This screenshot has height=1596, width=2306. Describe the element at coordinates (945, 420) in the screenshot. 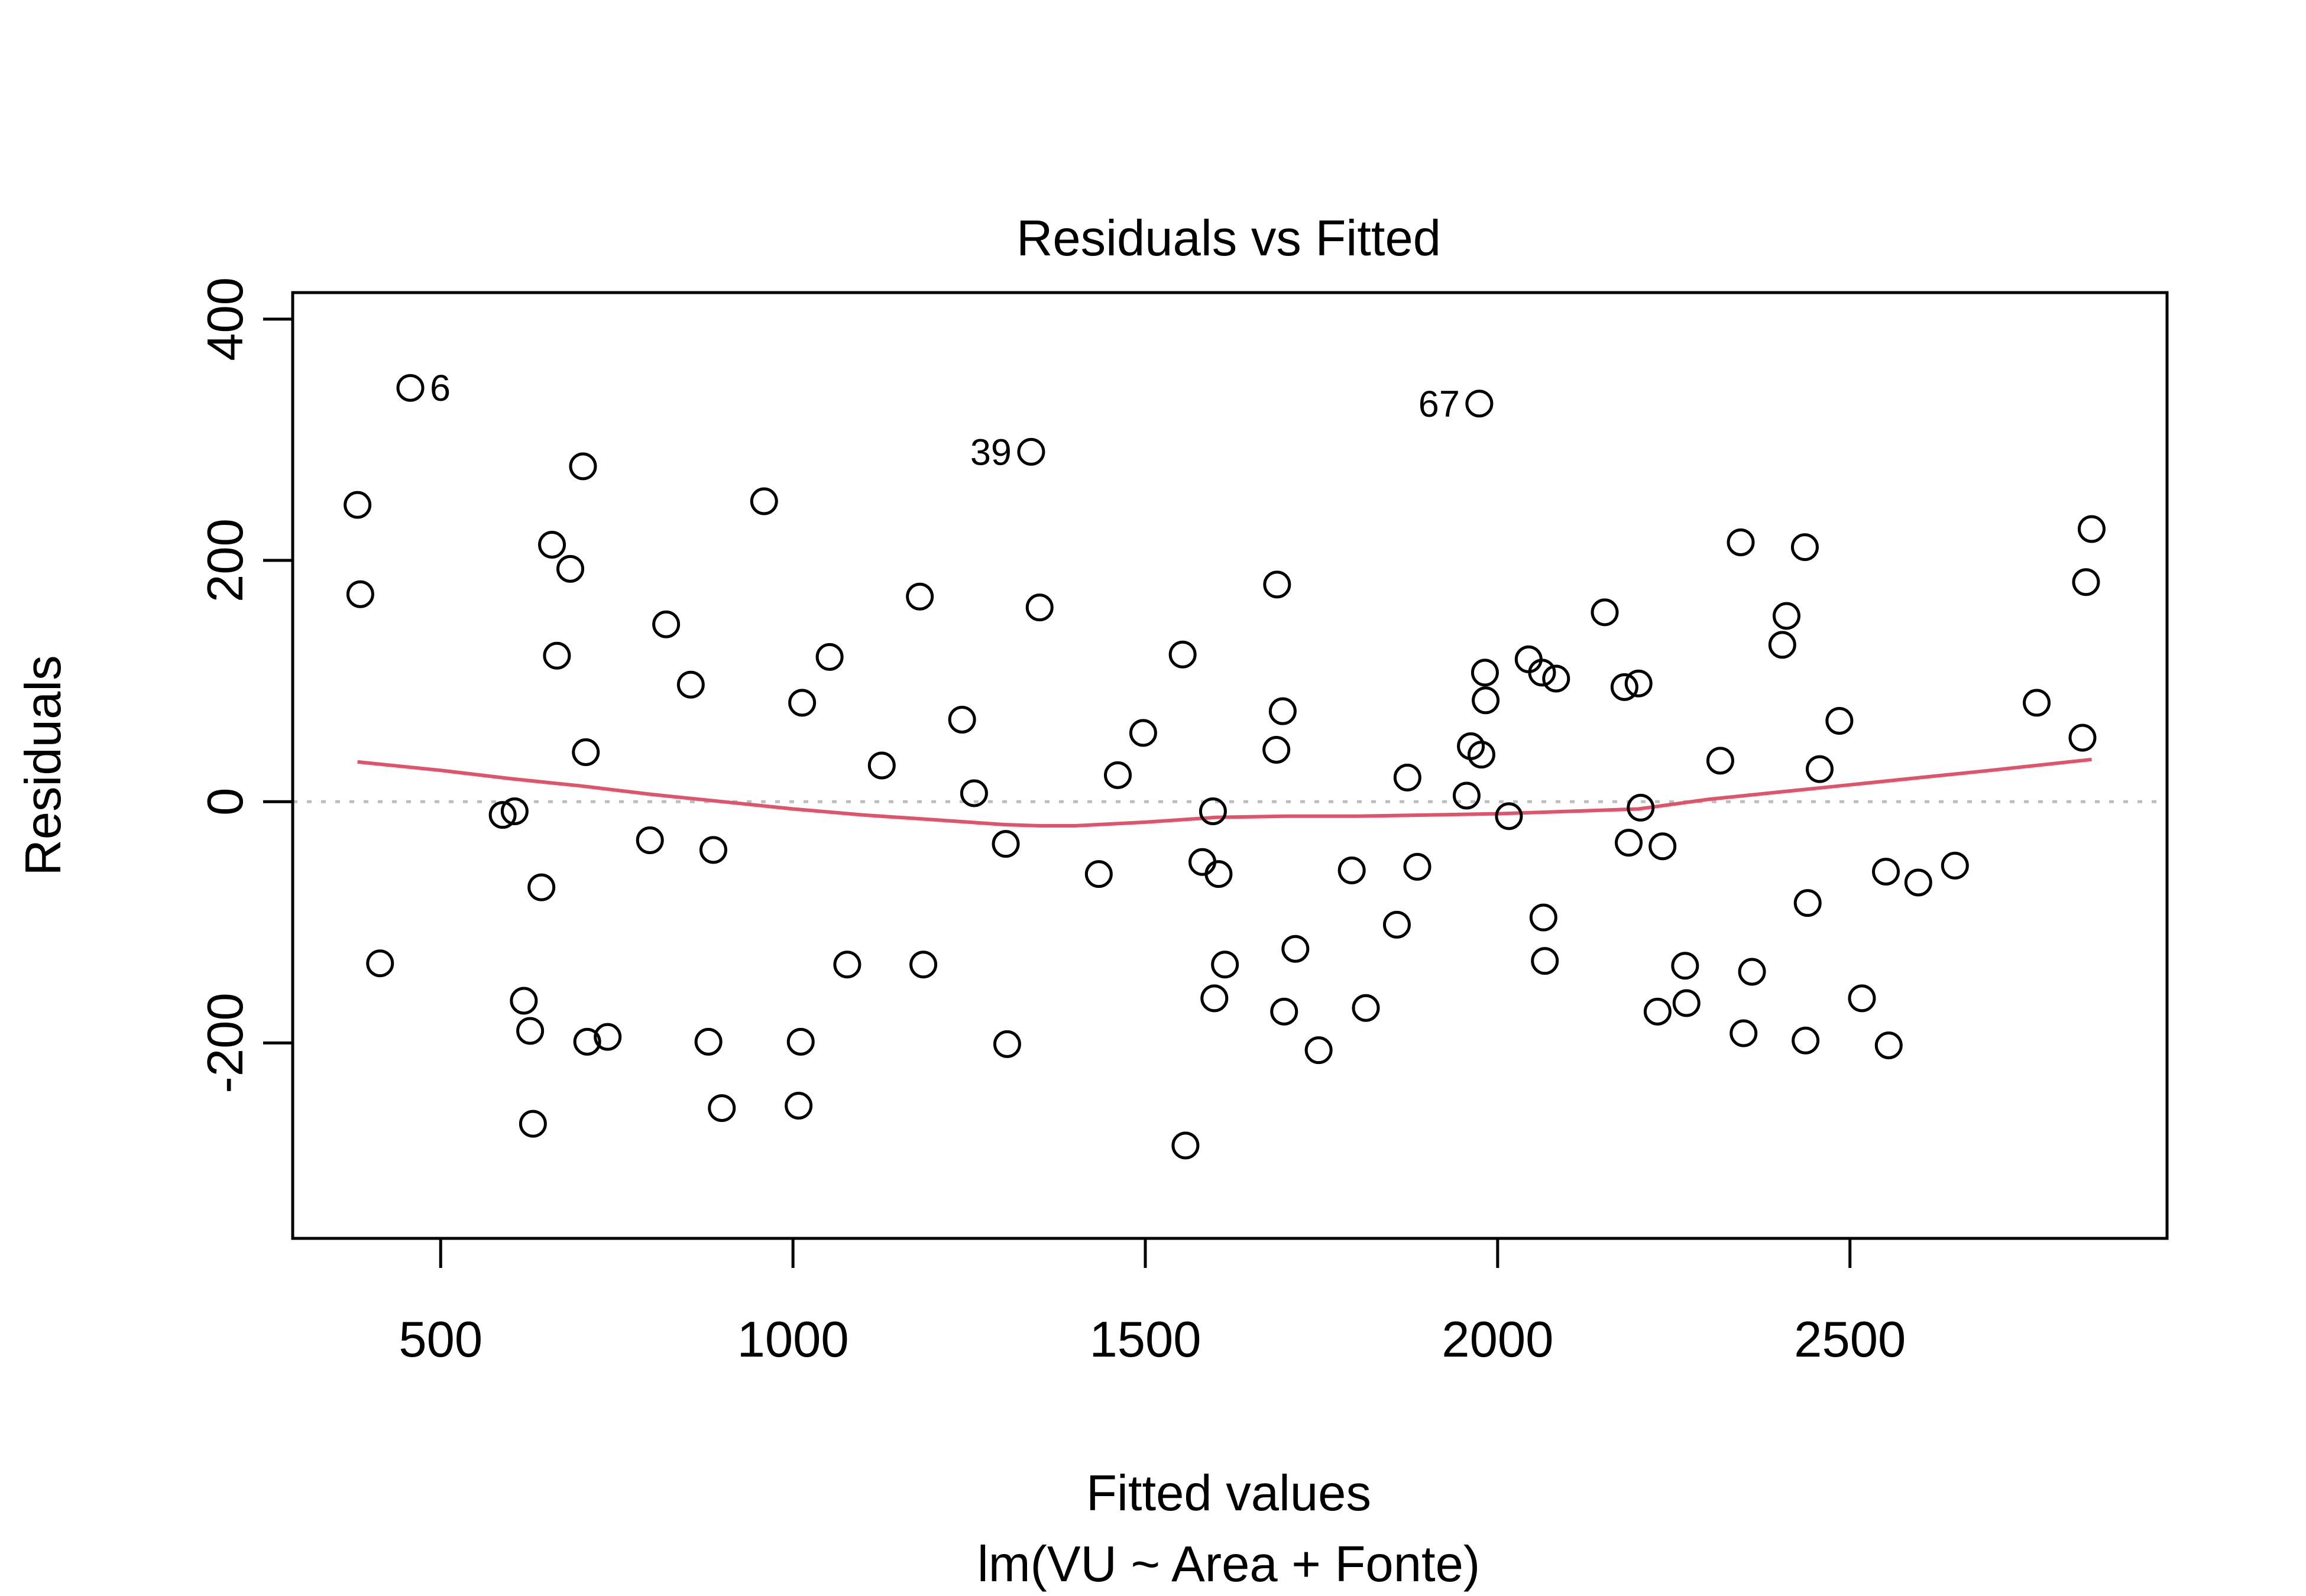

I see `point-labels: 6 39 67` at that location.